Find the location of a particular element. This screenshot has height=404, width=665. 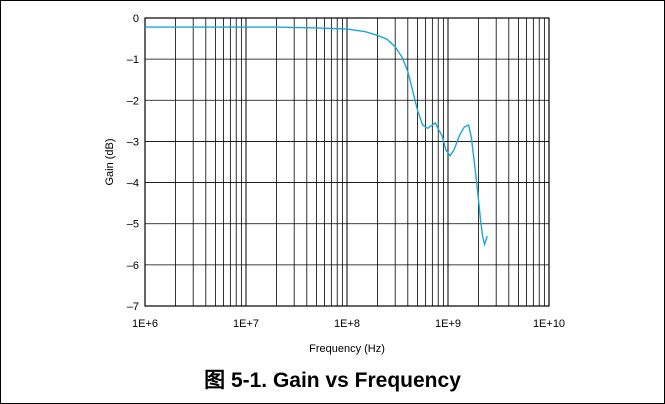

x-axis-title: Frequency (Hz) is located at coordinates (347, 349).